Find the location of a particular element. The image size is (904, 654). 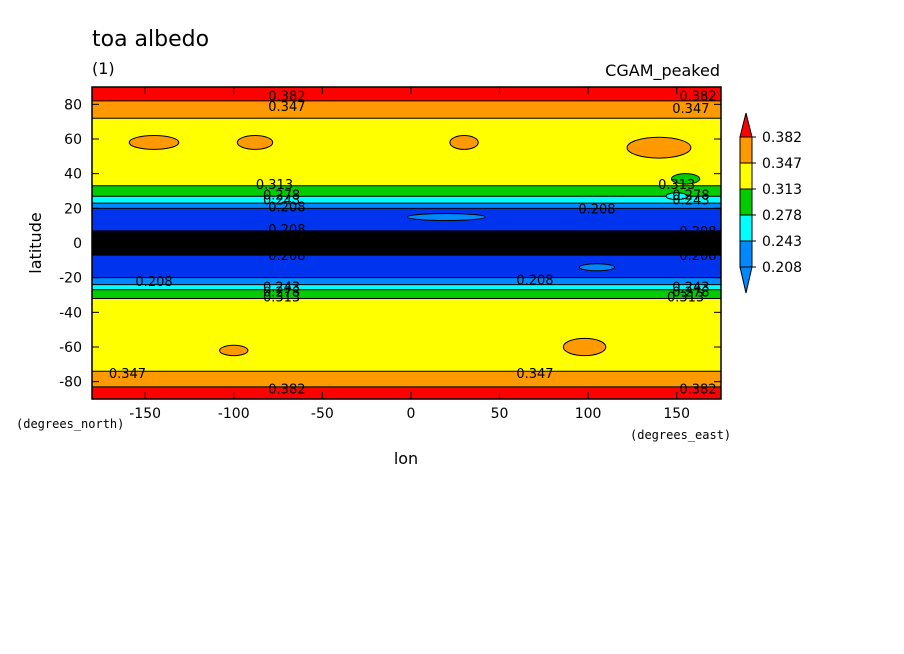

y-tick-label-5: 20 is located at coordinates (73, 209).